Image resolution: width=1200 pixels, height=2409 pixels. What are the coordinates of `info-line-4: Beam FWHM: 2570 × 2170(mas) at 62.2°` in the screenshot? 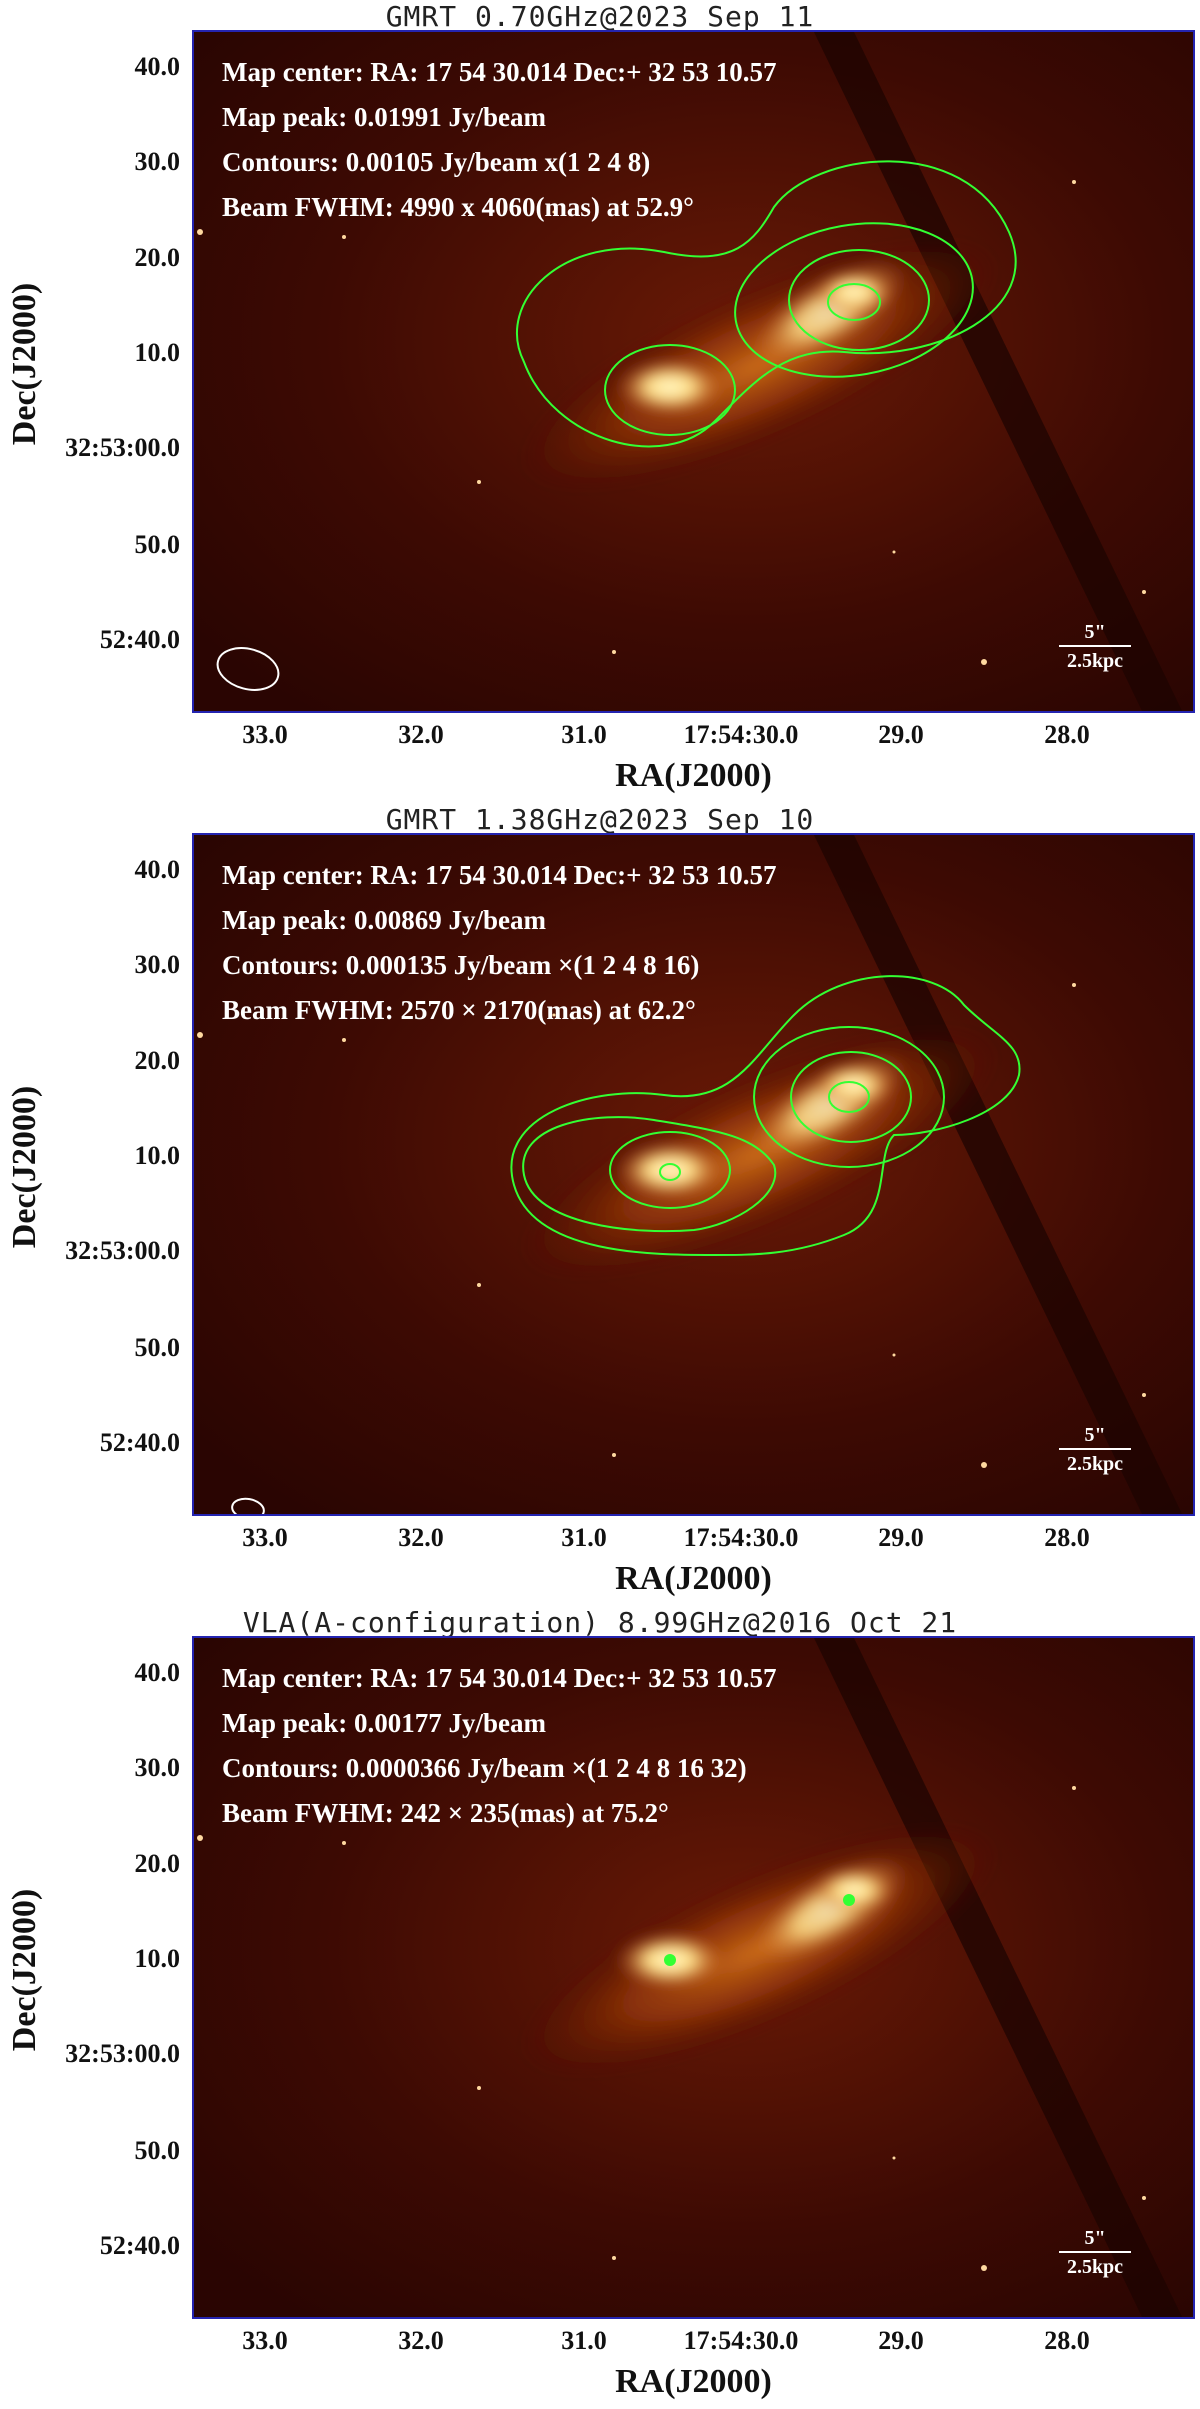 It's located at (459, 1010).